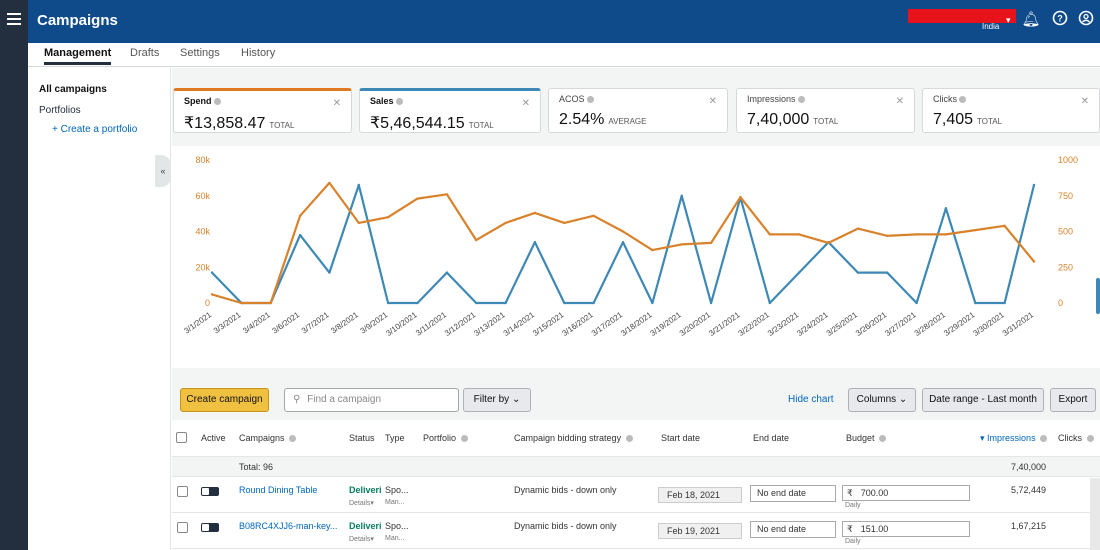  I want to click on metric-card-acos: ACOS 2.54% AVERAGE ✕, so click(638, 110).